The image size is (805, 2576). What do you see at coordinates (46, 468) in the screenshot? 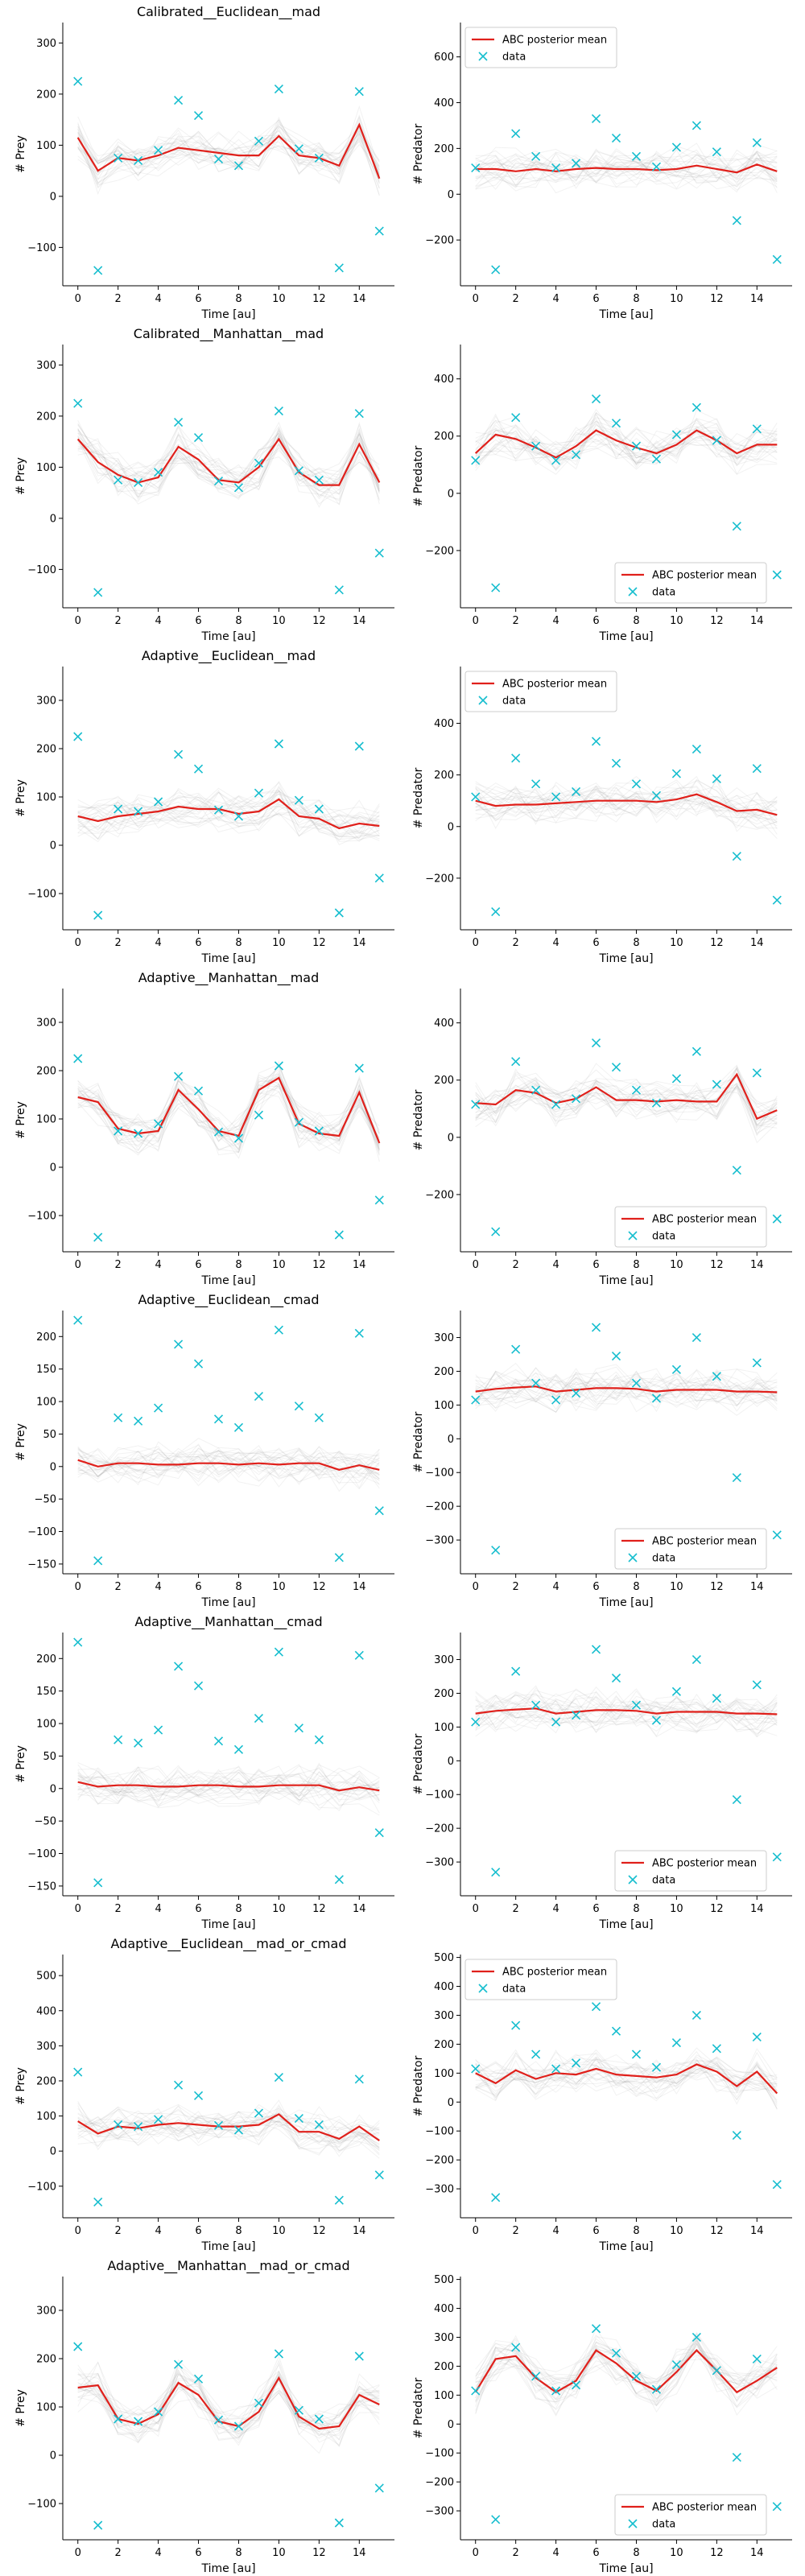
I see `y-tick-label: 100` at bounding box center [46, 468].